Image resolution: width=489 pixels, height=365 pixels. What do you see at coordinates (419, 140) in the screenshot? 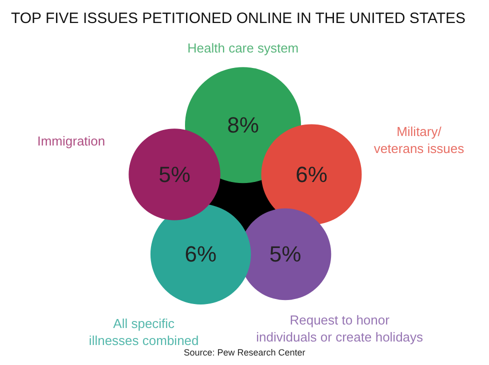
I see `category-label: Military/ veterans issues` at bounding box center [419, 140].